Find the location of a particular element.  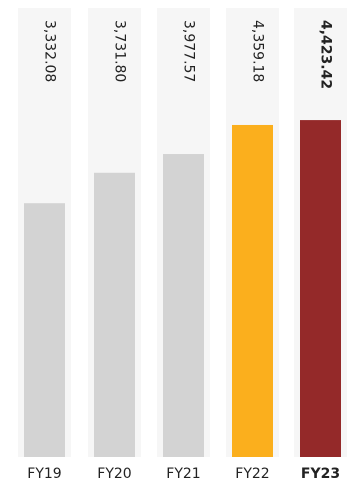

value-label-fy20: 3,731.80 is located at coordinates (120, 51).